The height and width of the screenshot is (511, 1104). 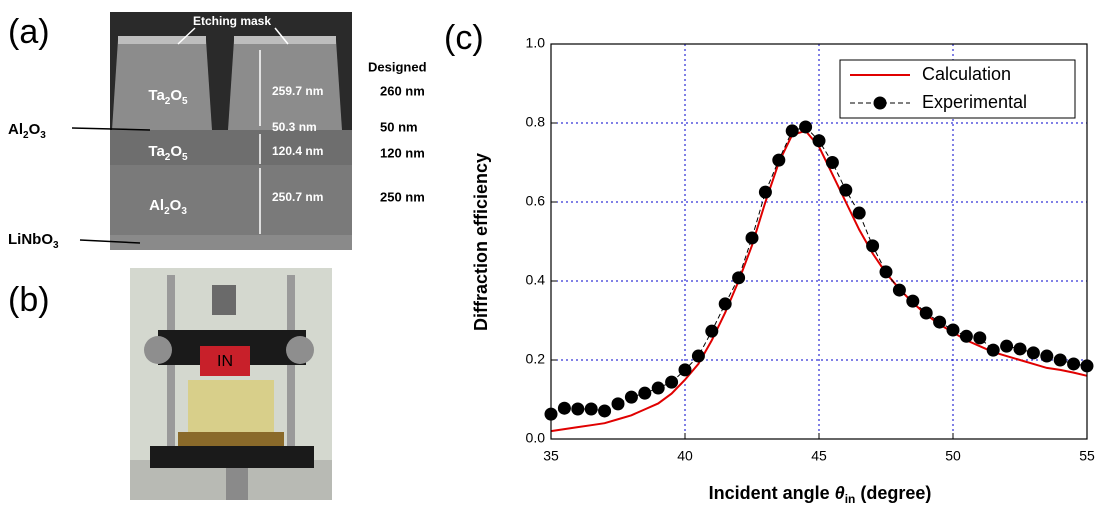 I want to click on designed-thickness: 120 nm, so click(x=402, y=152).